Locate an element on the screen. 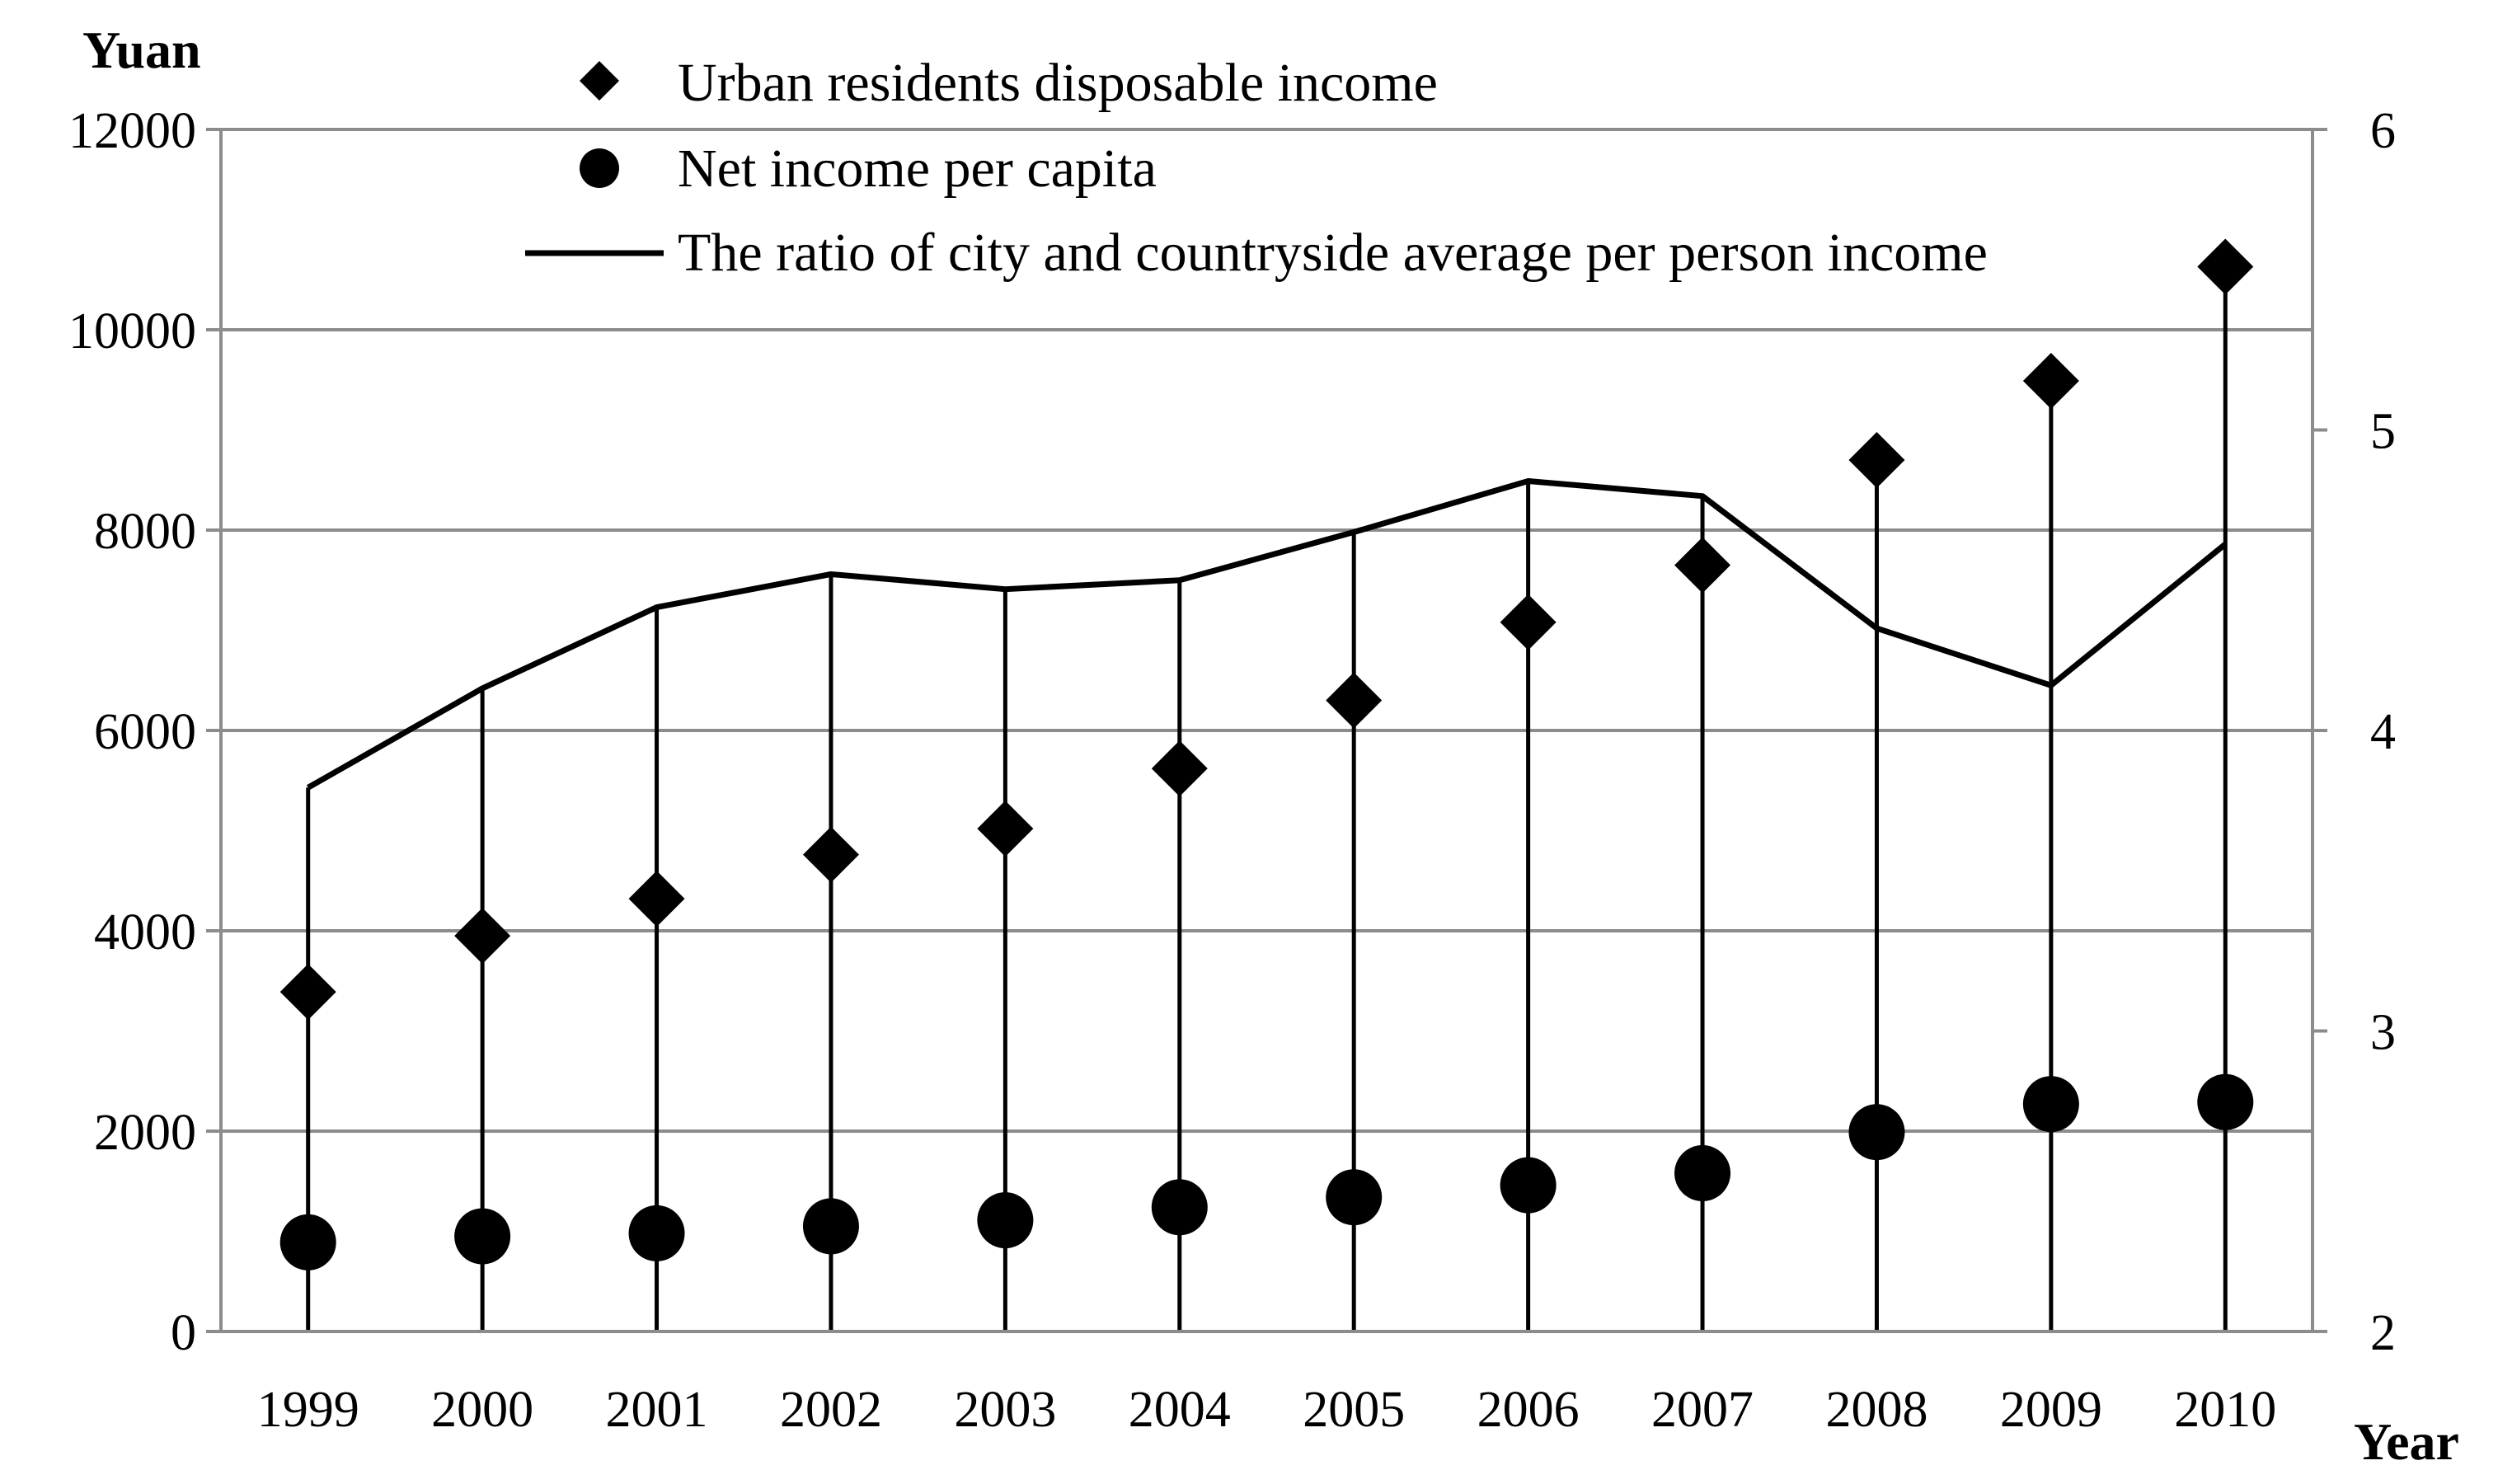 The width and height of the screenshot is (2498, 1484). x-tick-label: 2006 is located at coordinates (1528, 1410).